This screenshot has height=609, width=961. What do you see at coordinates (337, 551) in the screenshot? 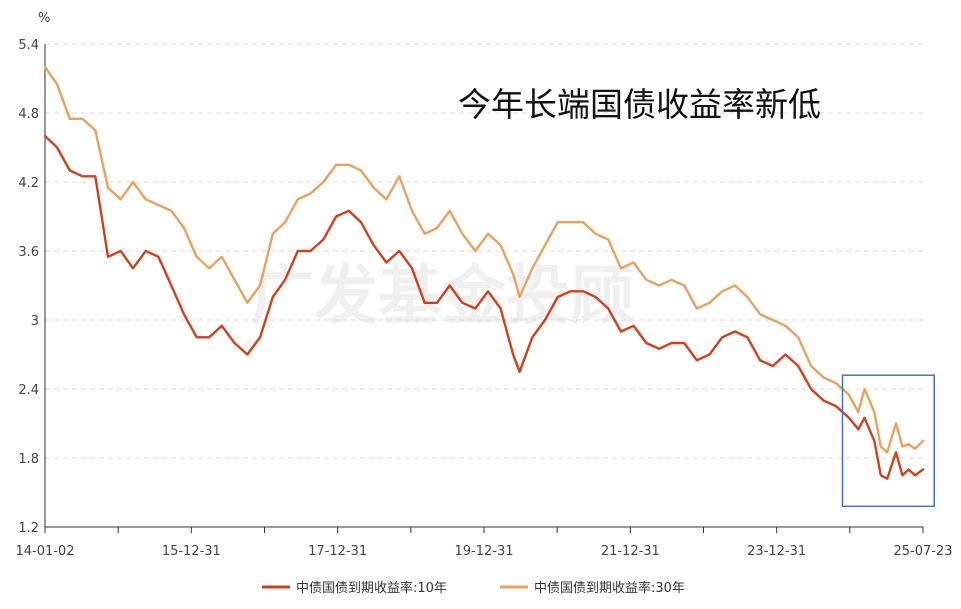
I see `x-tick-label: 17-12-31` at bounding box center [337, 551].